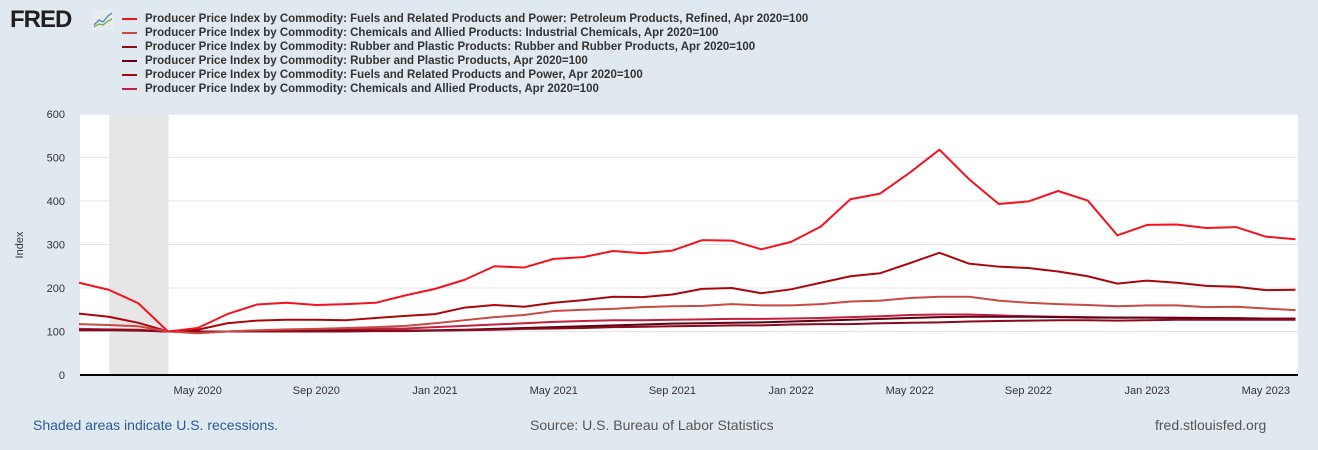 This screenshot has height=450, width=1318. I want to click on x-tick-label: Jan 2023, so click(1146, 391).